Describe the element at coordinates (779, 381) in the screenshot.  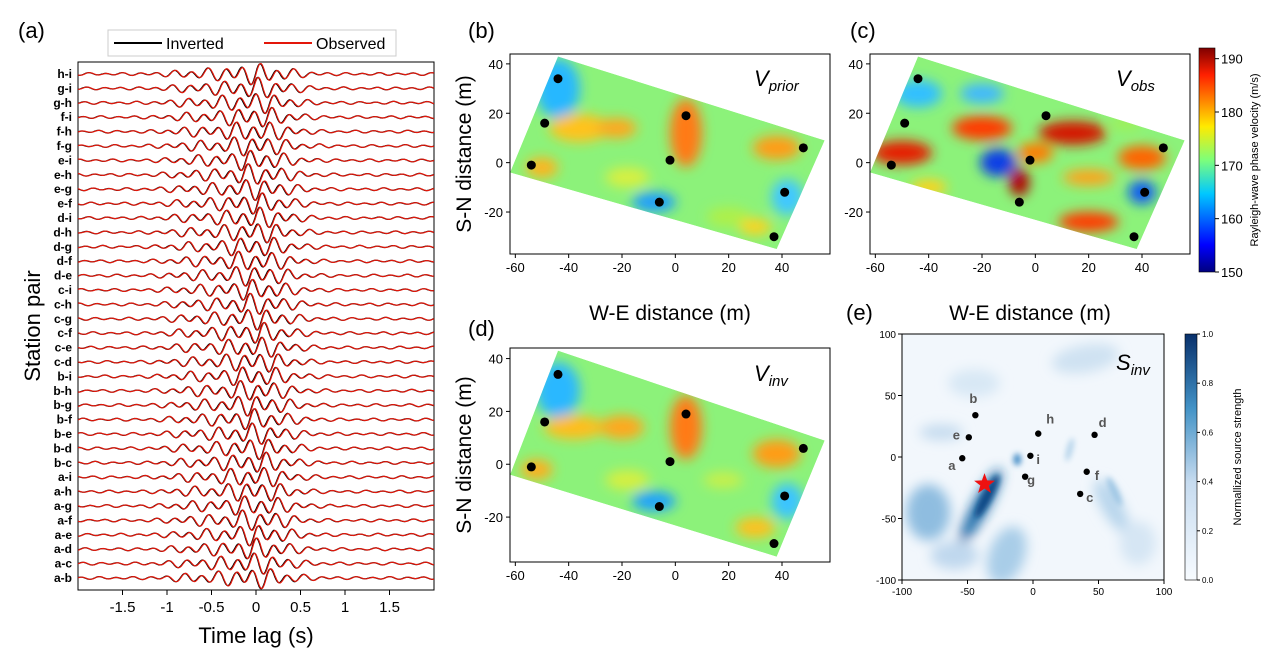
I see `map-title-inv-sub: inv` at that location.